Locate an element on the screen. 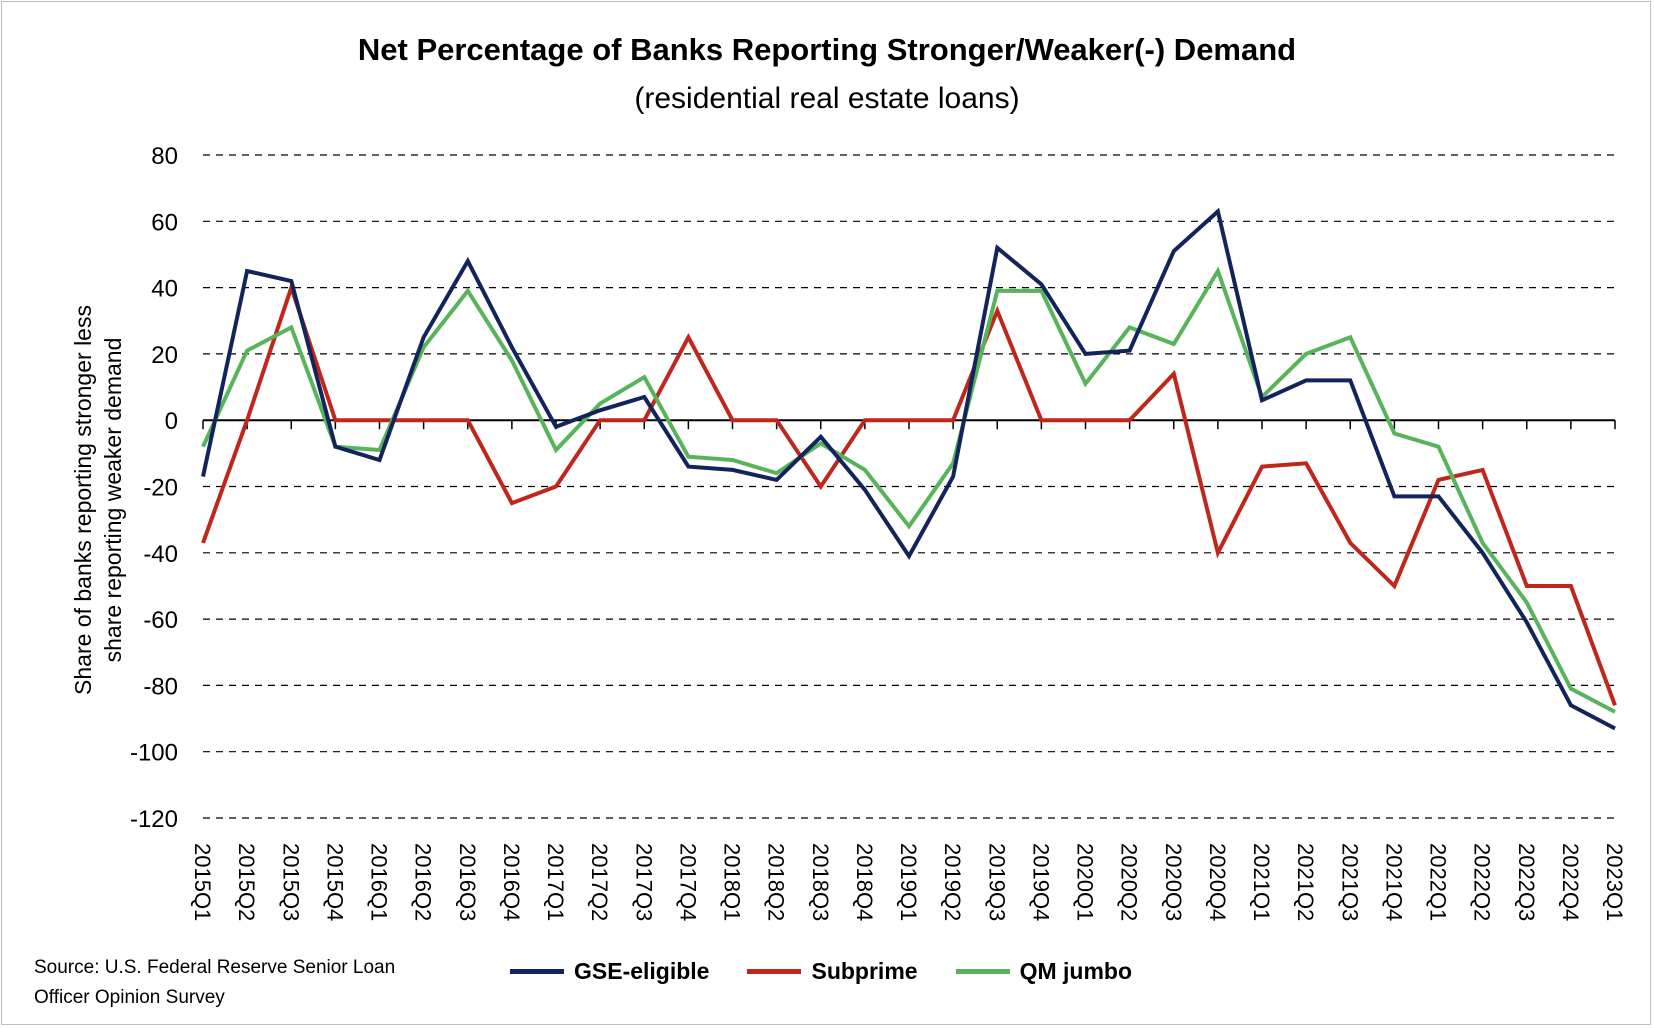 This screenshot has width=1654, height=1028. x-tick-label: 2016Q1 is located at coordinates (379, 882).